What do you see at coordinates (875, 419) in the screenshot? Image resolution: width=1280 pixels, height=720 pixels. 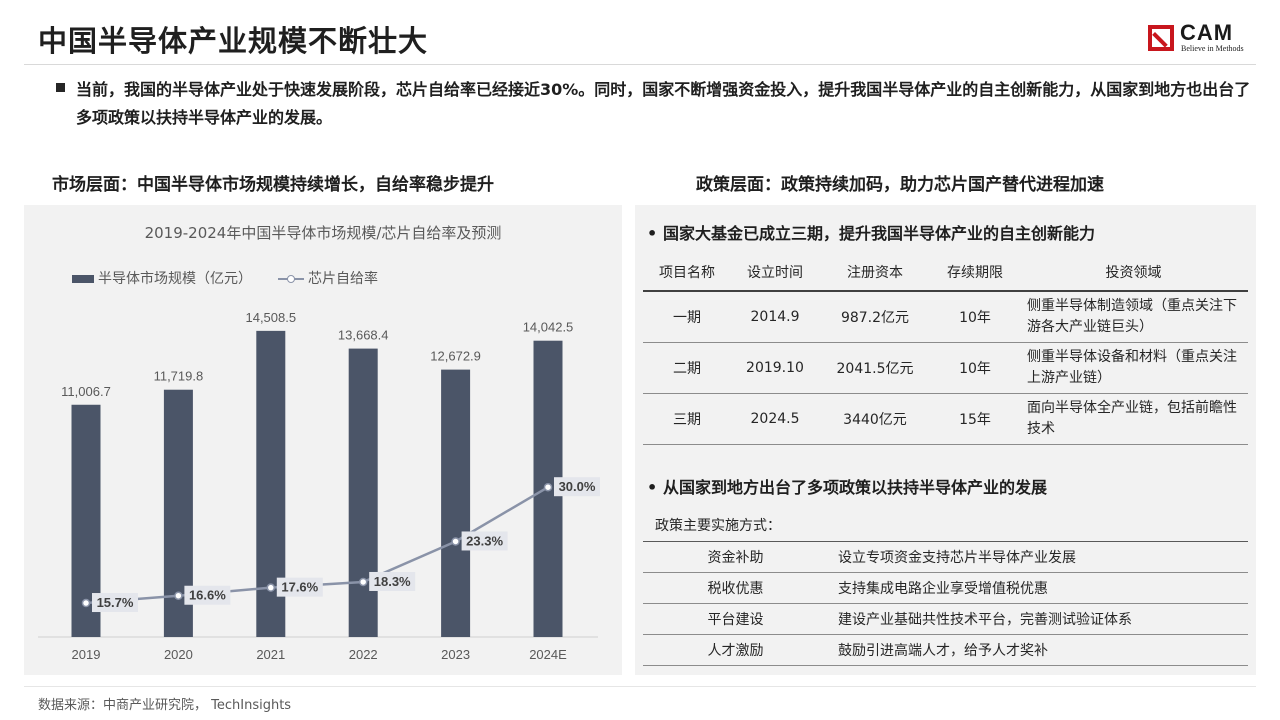 I see `fund-cell-capital: 3440亿元` at bounding box center [875, 419].